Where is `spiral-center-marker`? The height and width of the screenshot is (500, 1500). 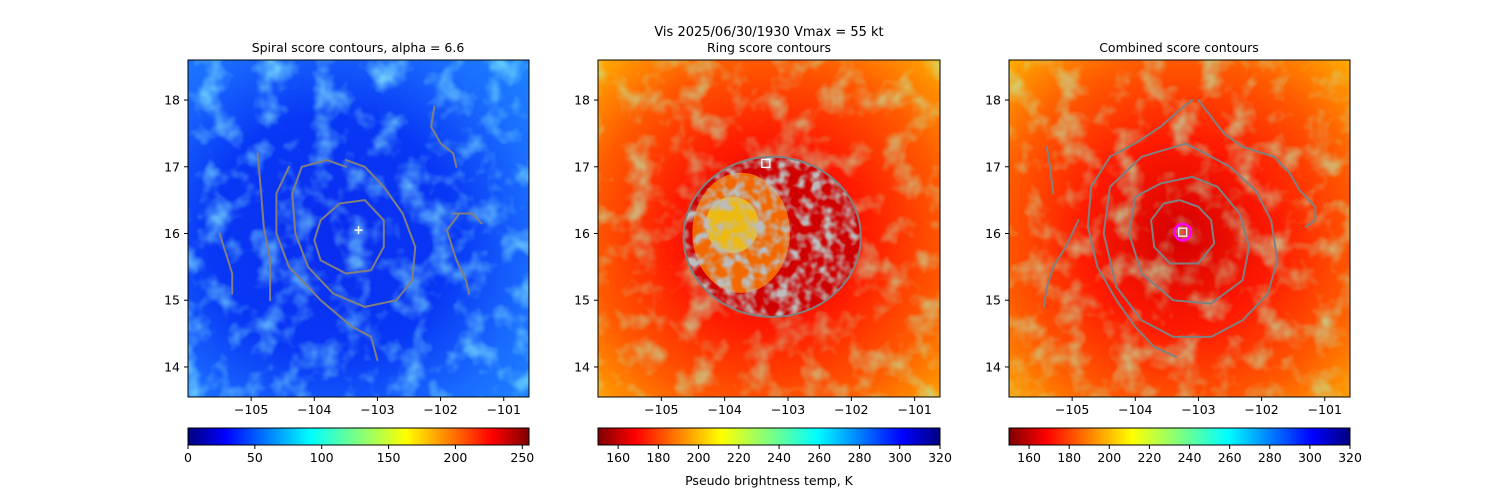
spiral-center-marker is located at coordinates (358, 230).